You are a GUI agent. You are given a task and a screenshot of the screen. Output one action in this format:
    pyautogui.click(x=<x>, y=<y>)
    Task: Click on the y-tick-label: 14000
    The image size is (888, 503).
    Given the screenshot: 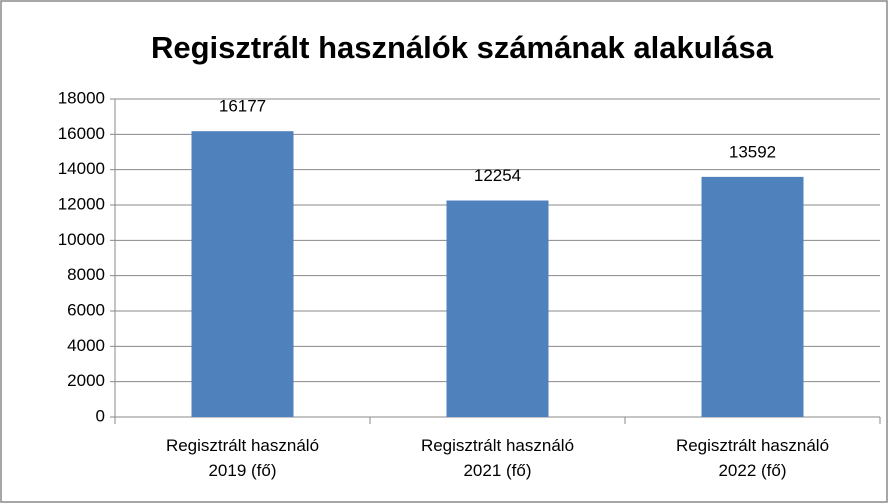 What is the action you would take?
    pyautogui.click(x=81, y=168)
    